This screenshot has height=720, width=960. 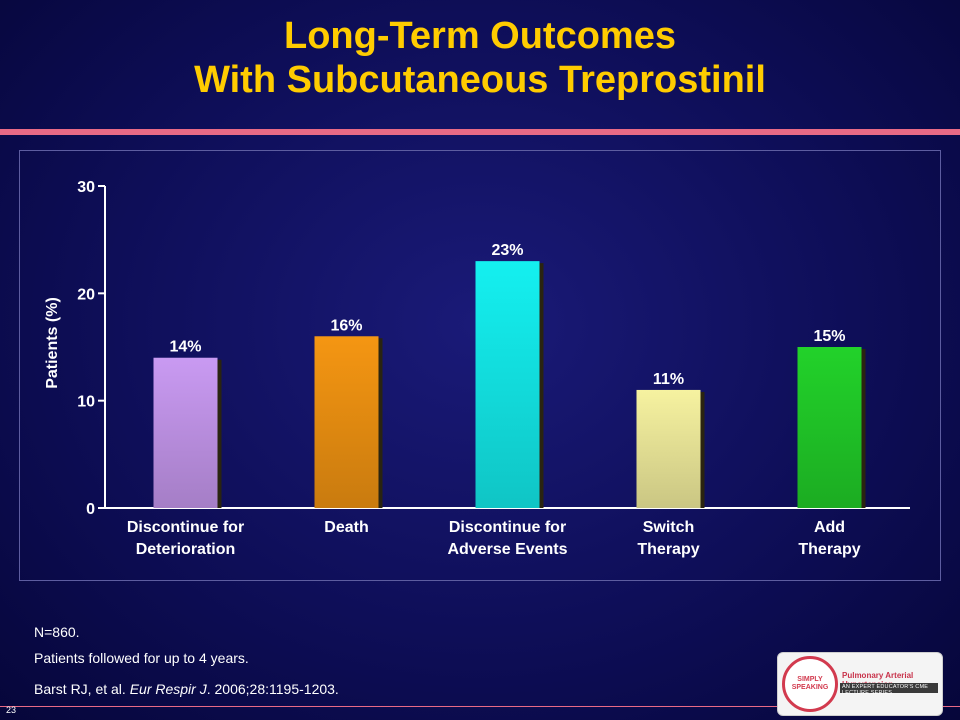 I want to click on data-label: 14%, so click(x=185, y=347).